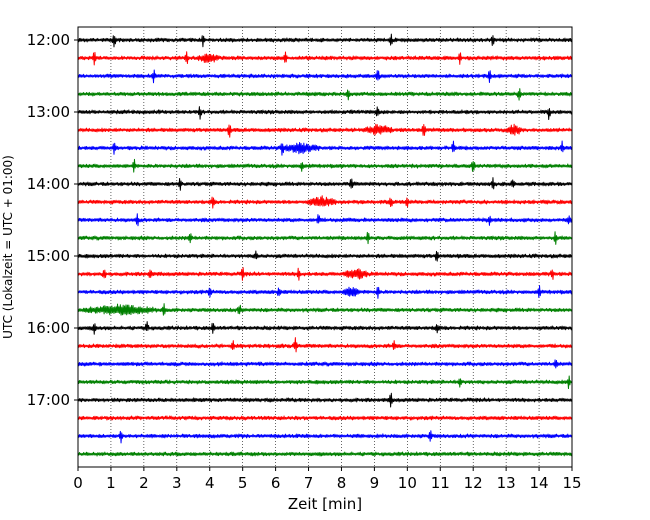 Image resolution: width=650 pixels, height=520 pixels. Describe the element at coordinates (407, 483) in the screenshot. I see `x-tick-label-10: 10` at that location.